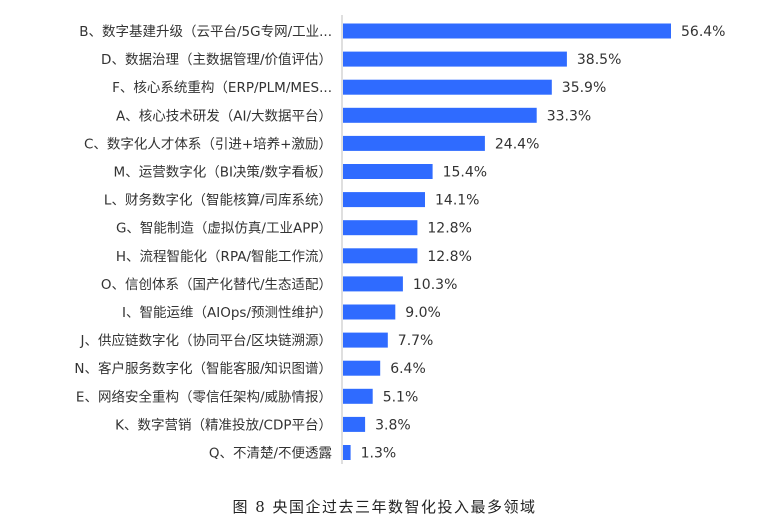  What do you see at coordinates (423, 313) in the screenshot?
I see `value-label: 9.0%` at bounding box center [423, 313].